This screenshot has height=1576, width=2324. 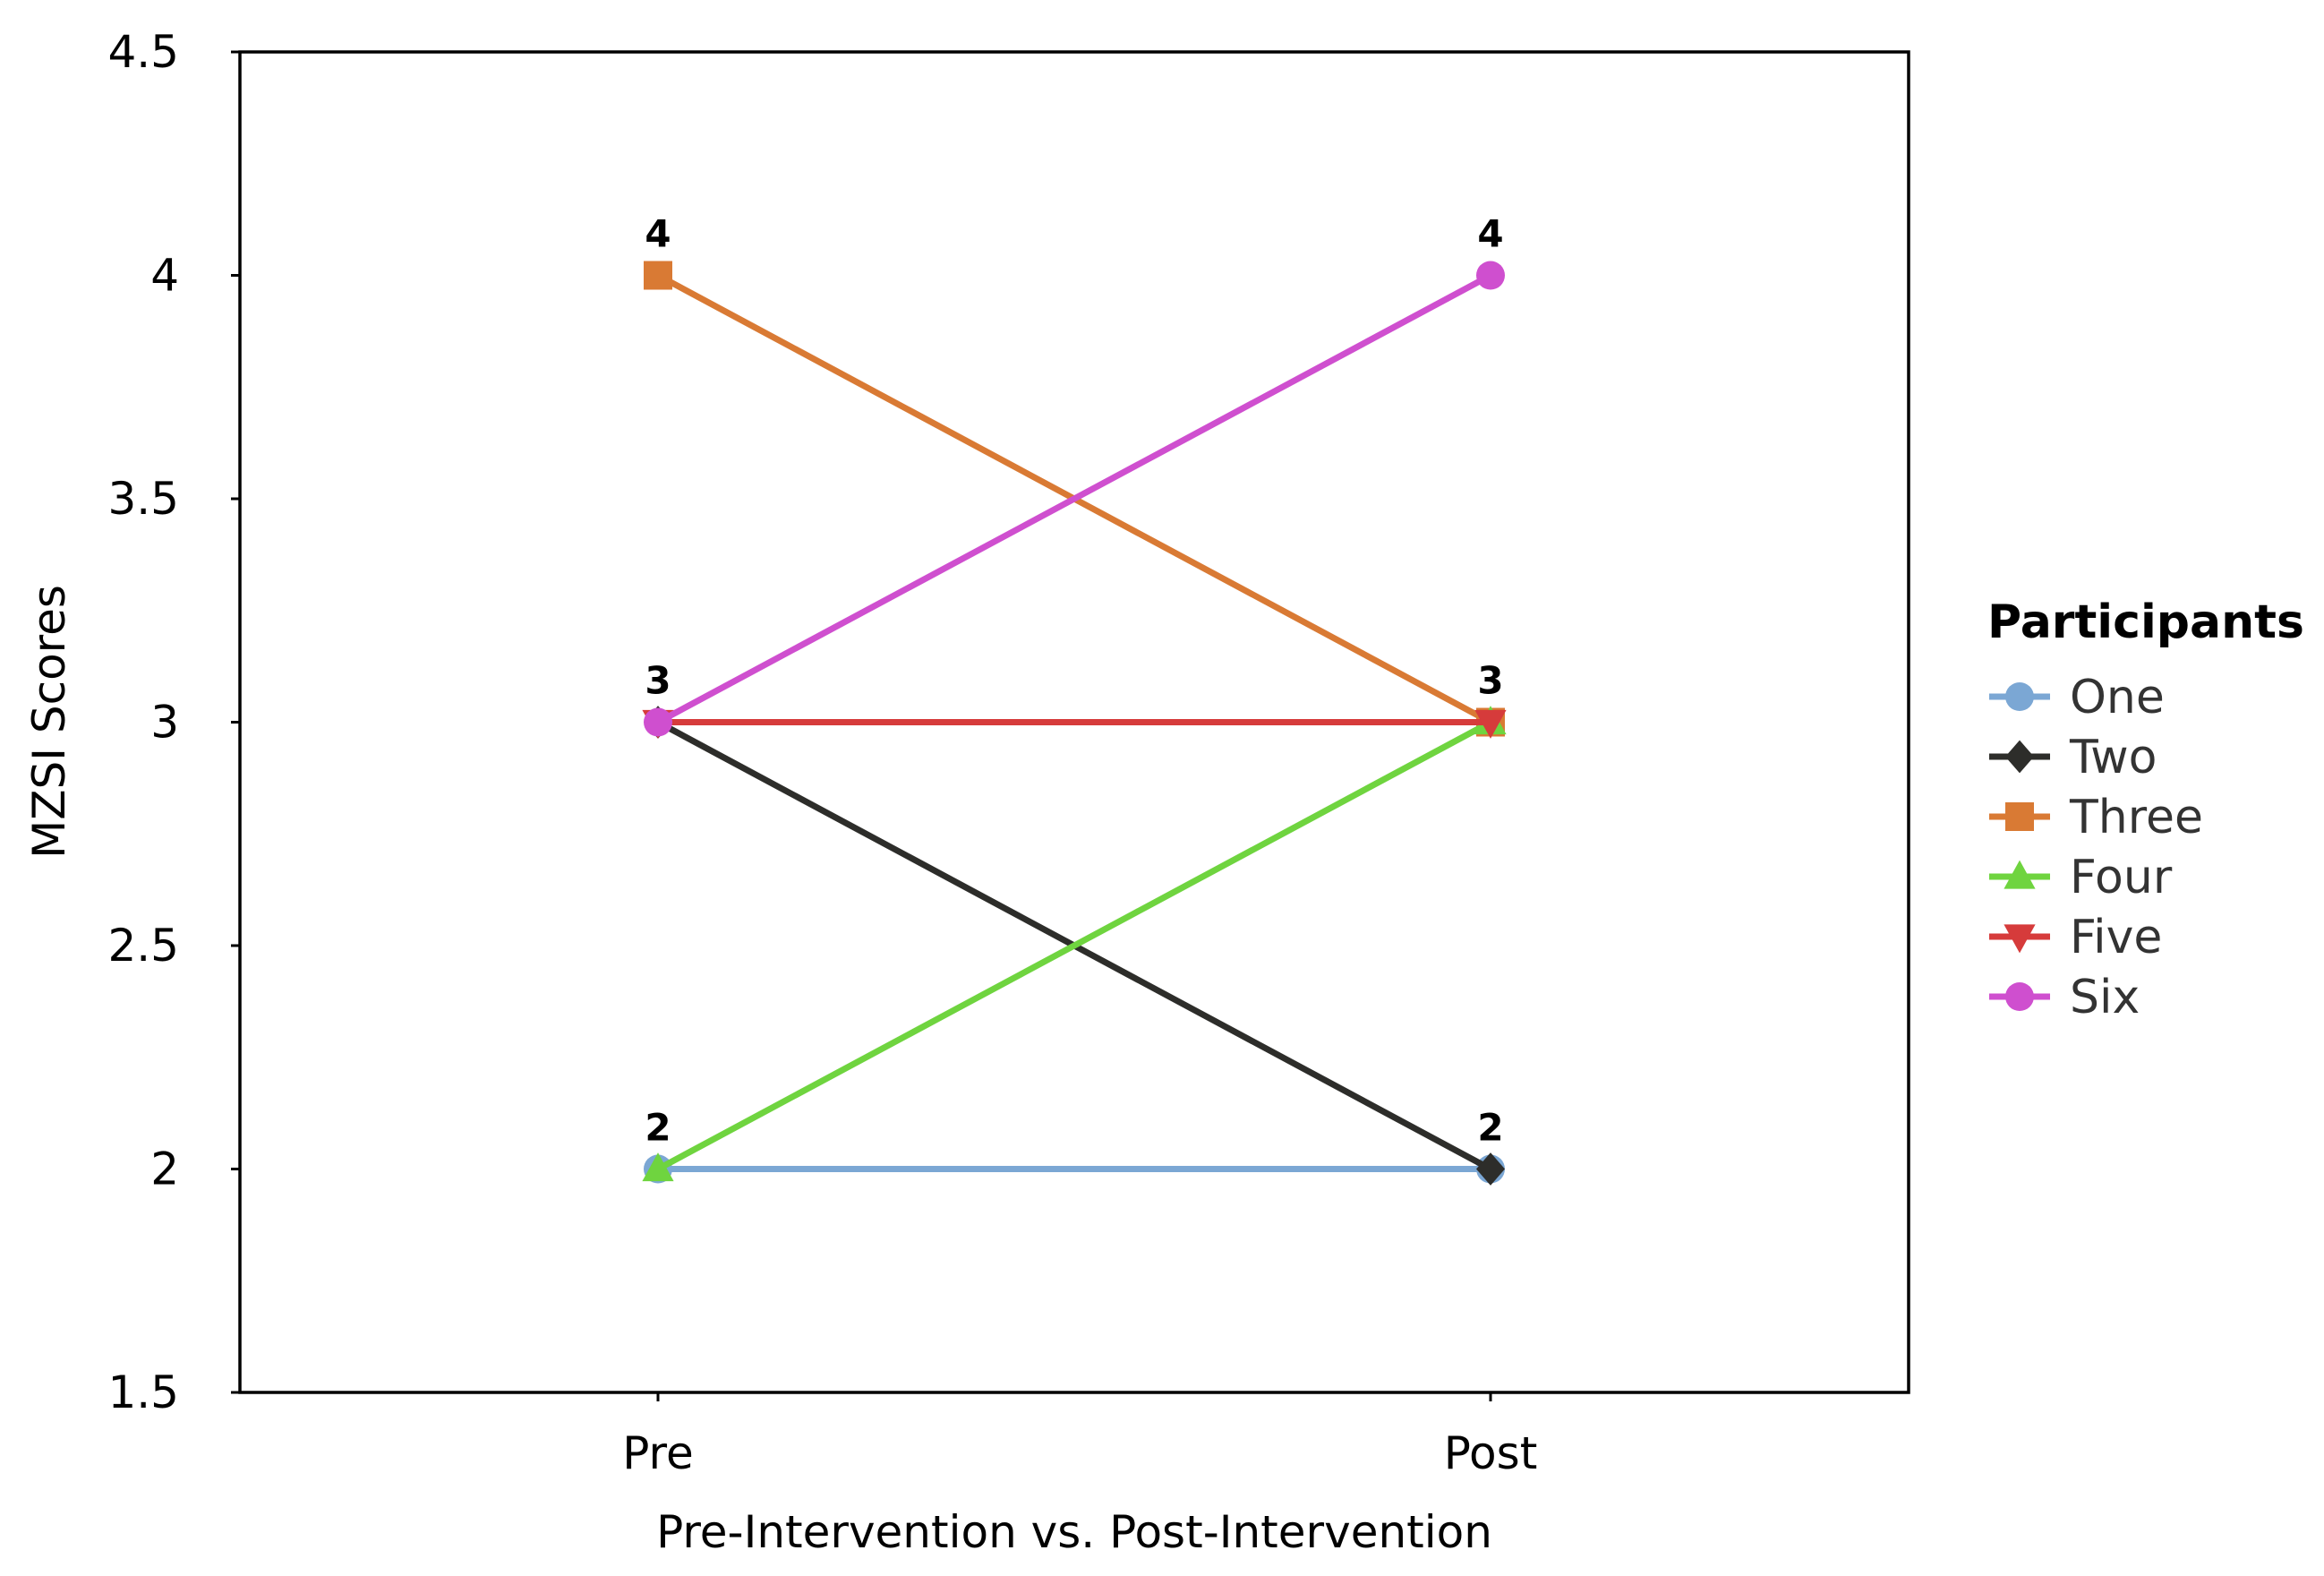 I want to click on legend-label-four: Four, so click(x=2121, y=878).